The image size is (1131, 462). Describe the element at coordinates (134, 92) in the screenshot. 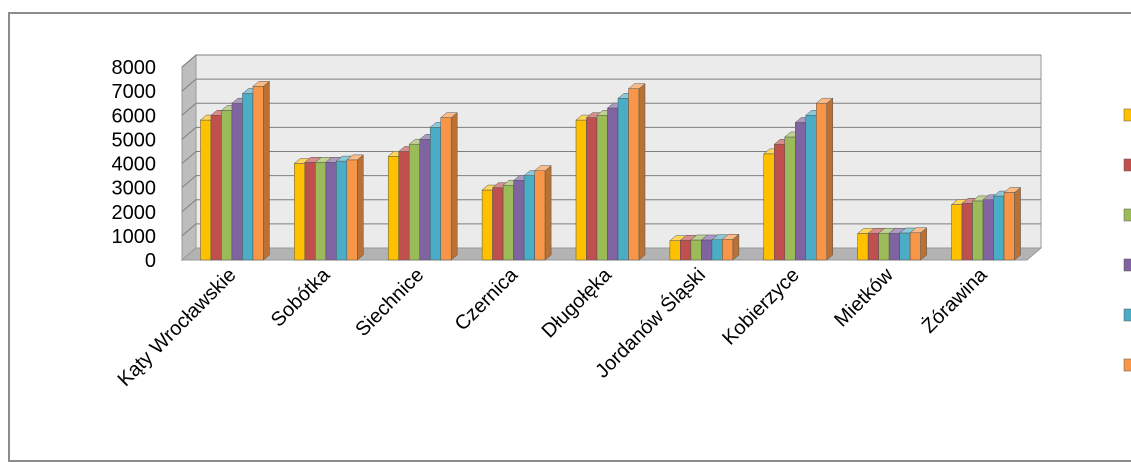

I see `y-tick-label: 7000` at that location.